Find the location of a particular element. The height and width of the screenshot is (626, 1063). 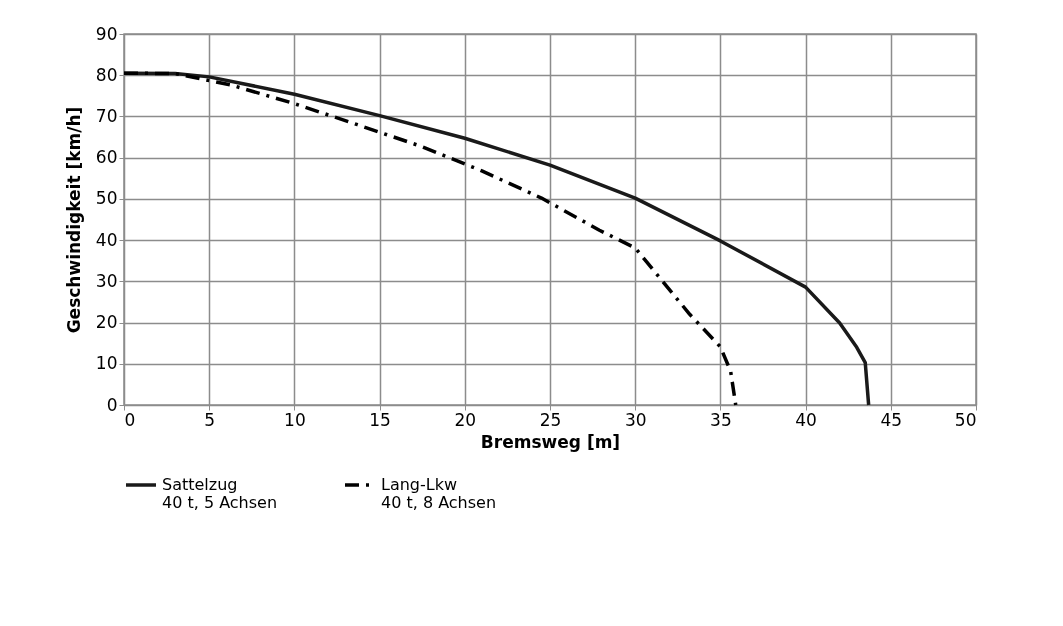

y-tick-label: 70 is located at coordinates (106, 115).